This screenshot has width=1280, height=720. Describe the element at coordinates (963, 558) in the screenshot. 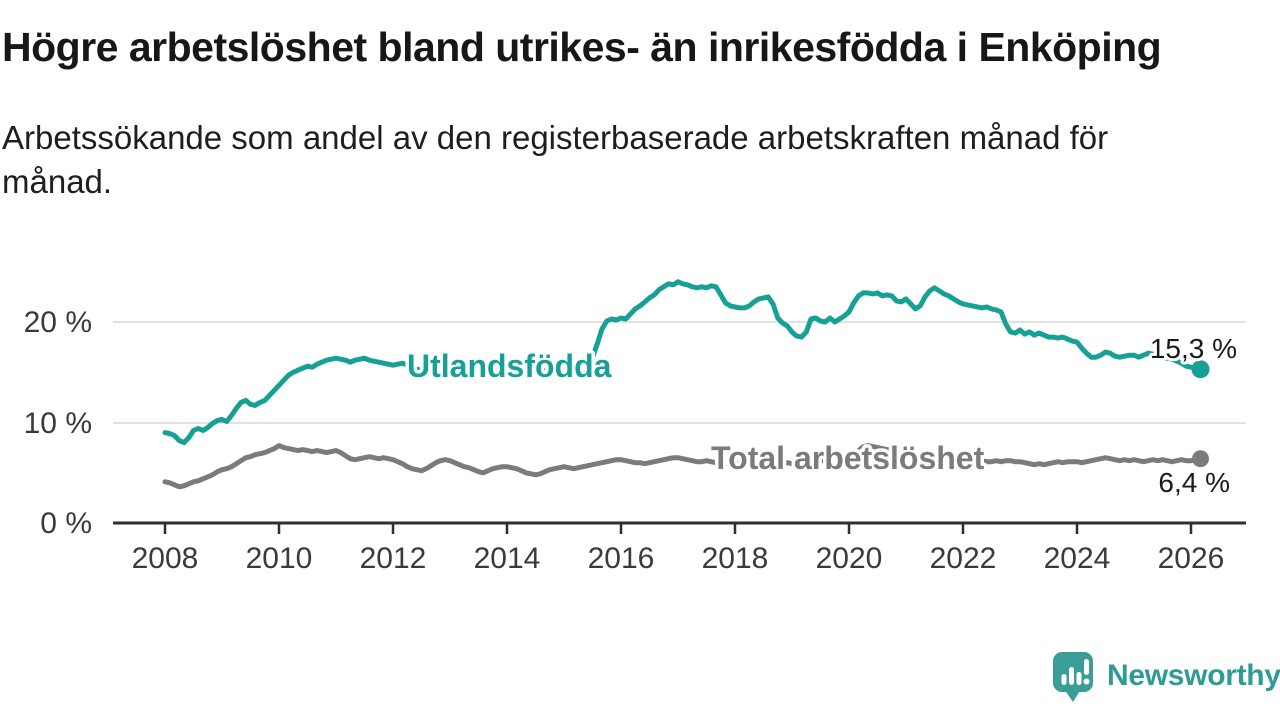

I see `x-tick-label: 2022` at that location.